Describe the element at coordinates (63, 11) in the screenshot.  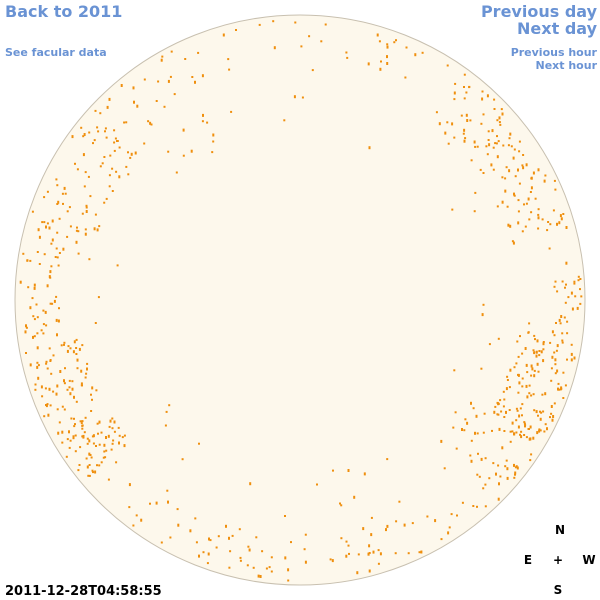
I see `back-link: Back to 2011` at that location.